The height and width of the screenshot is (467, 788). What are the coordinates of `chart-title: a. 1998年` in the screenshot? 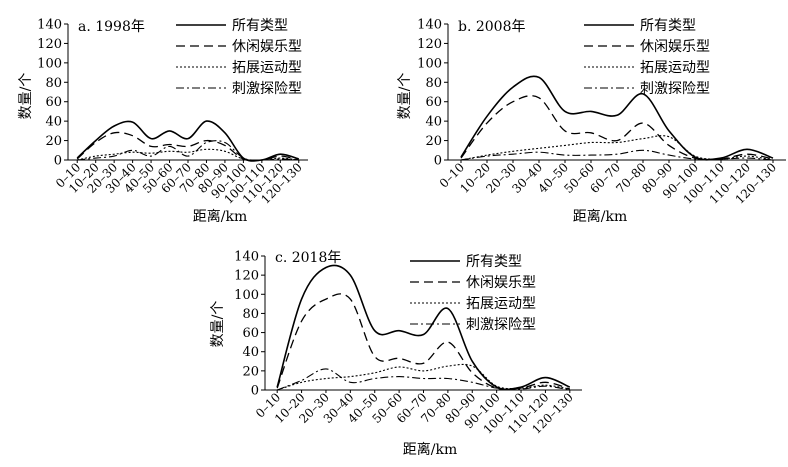 It's located at (111, 27).